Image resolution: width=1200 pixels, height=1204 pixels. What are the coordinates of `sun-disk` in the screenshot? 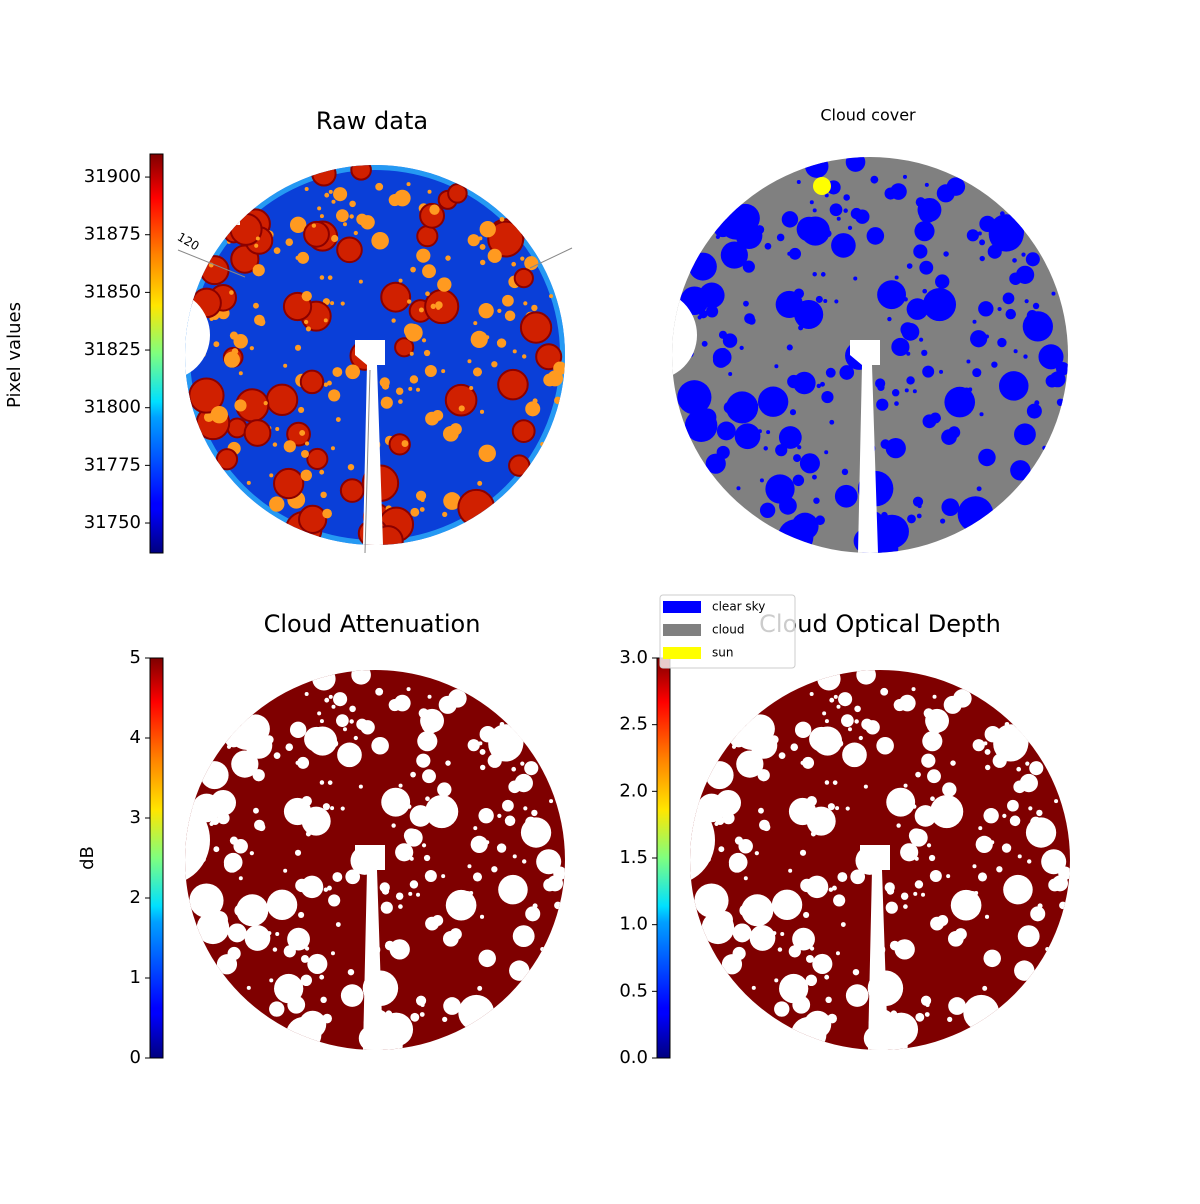 It's located at (822, 186).